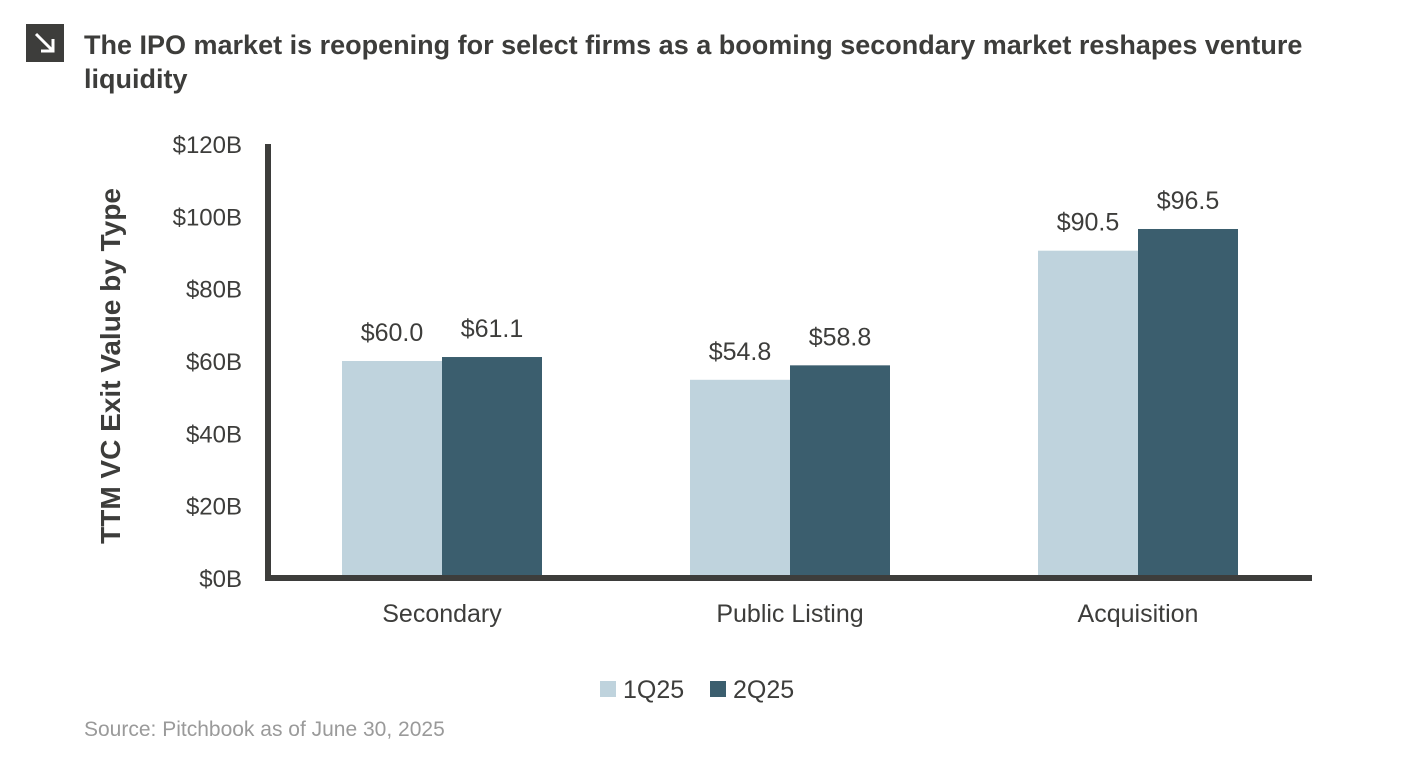 Image resolution: width=1424 pixels, height=770 pixels. I want to click on bar-1q25-secondary, so click(392, 469).